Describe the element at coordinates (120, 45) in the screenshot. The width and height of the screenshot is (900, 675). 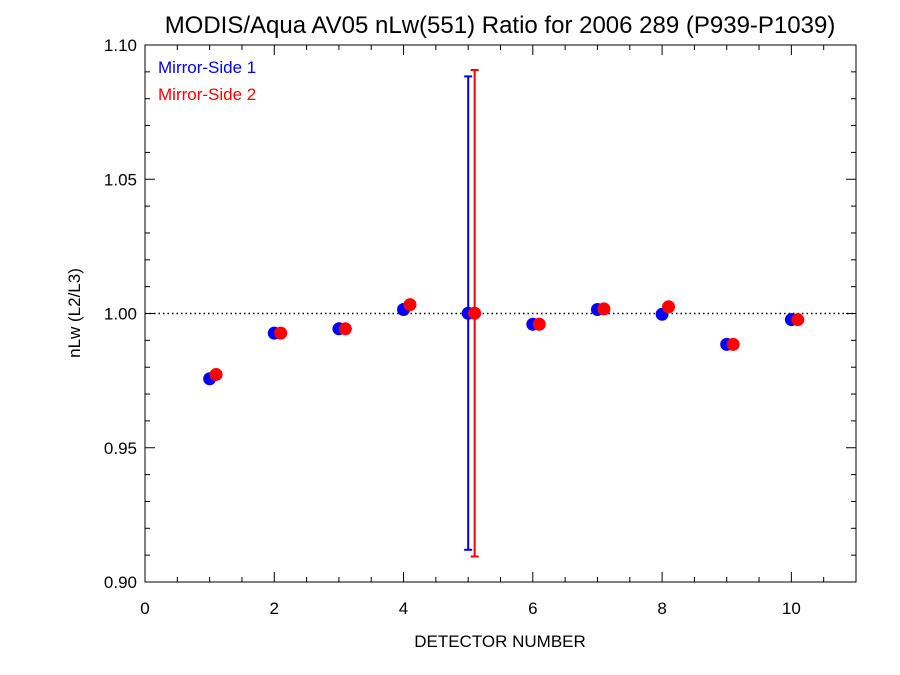
I see `y-tick-label: 1.10` at that location.